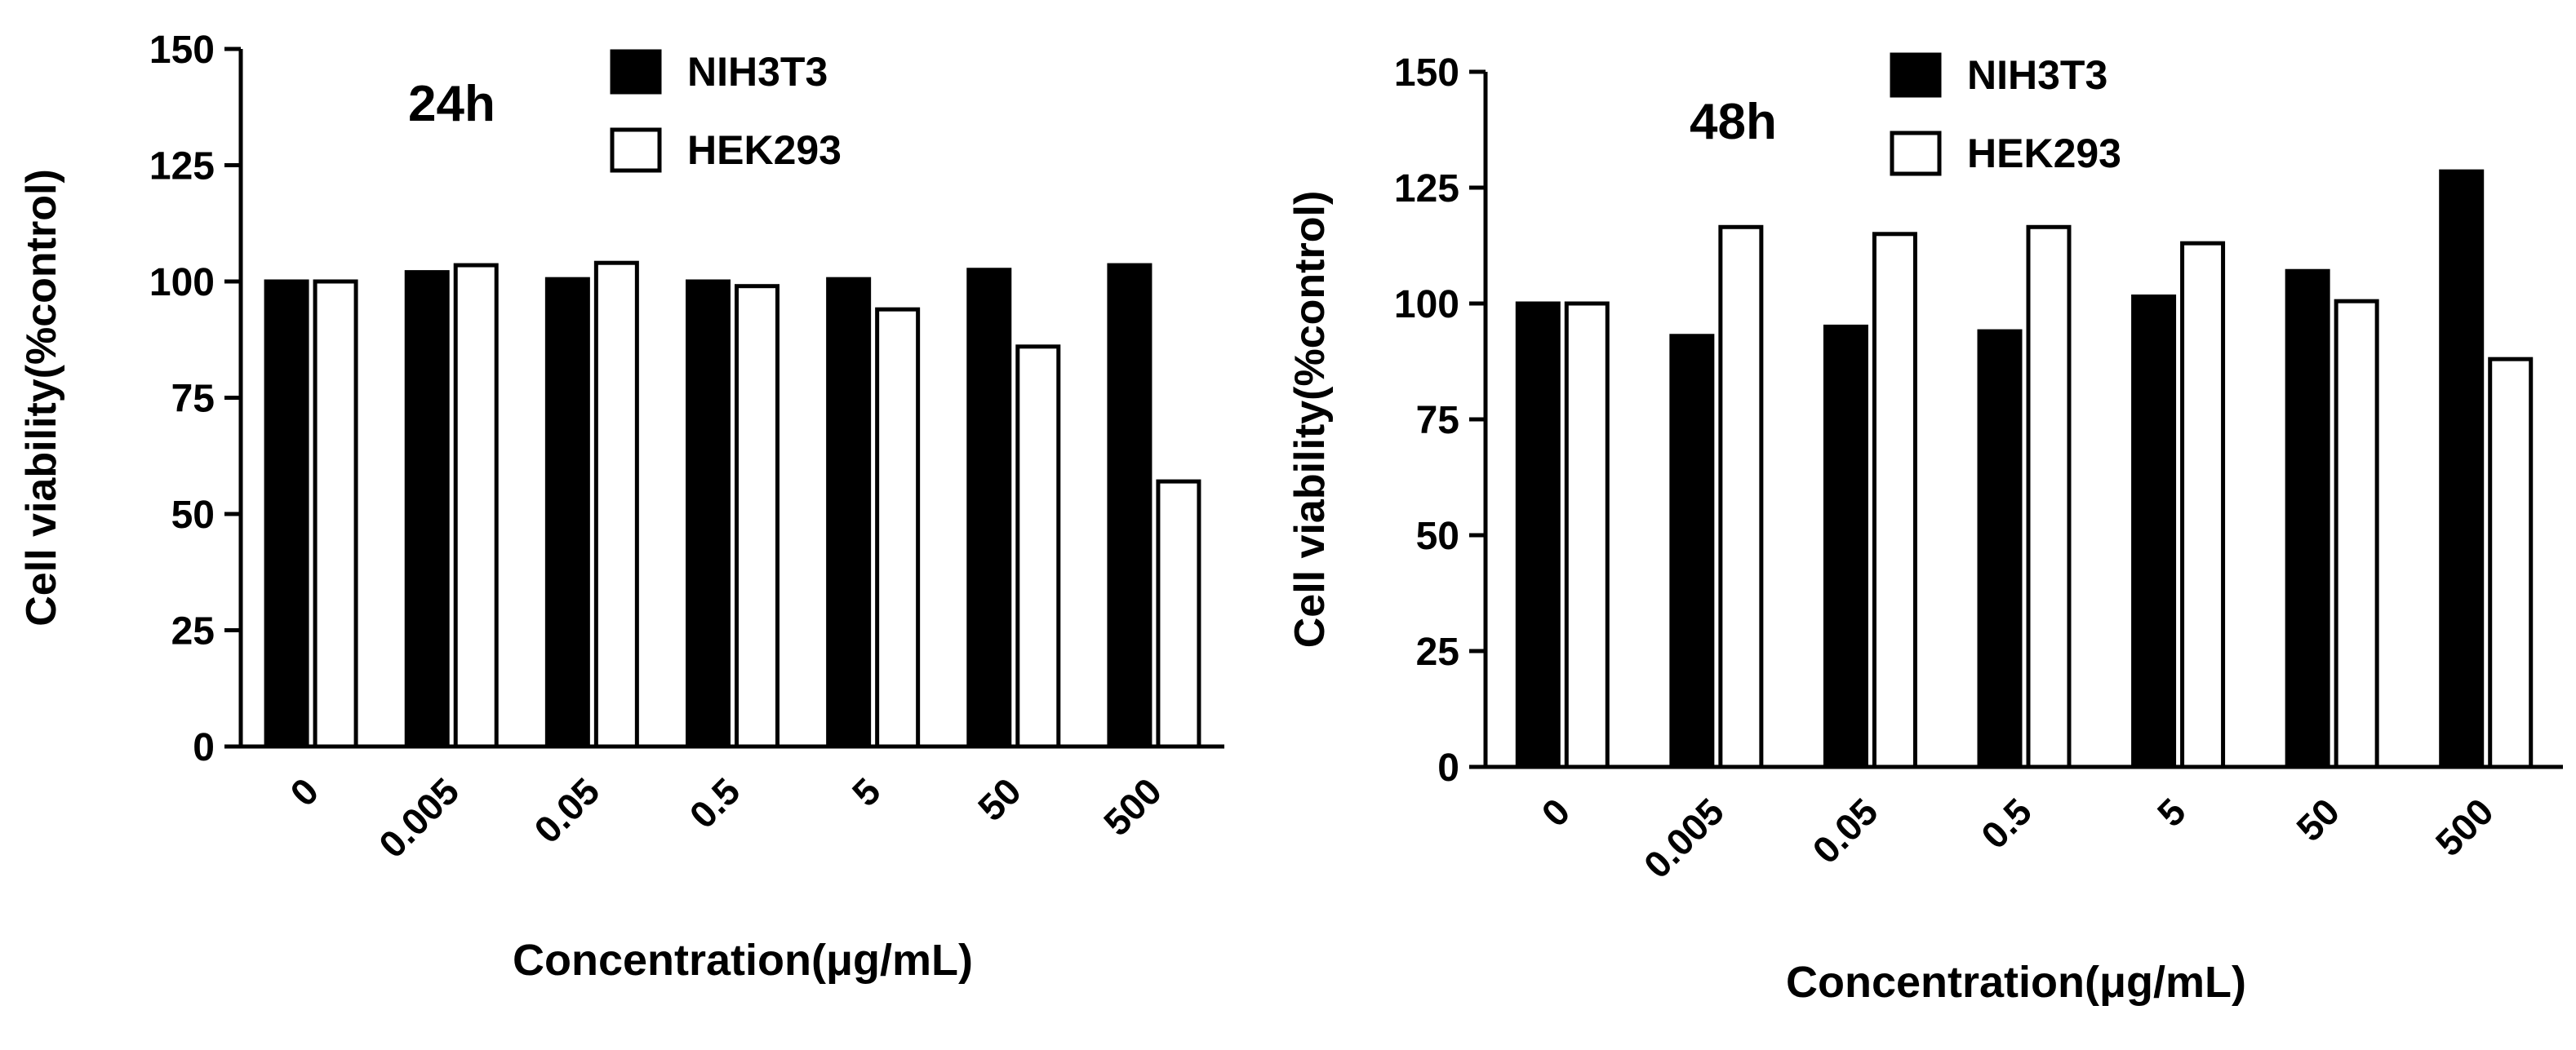 This screenshot has width=2576, height=1050. I want to click on panel-annotation: 24h, so click(451, 104).